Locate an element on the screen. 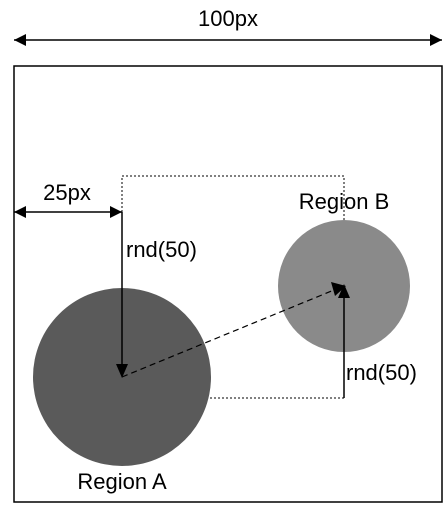 This screenshot has width=443, height=509. rnd-left-label: rnd(50) is located at coordinates (161, 249).